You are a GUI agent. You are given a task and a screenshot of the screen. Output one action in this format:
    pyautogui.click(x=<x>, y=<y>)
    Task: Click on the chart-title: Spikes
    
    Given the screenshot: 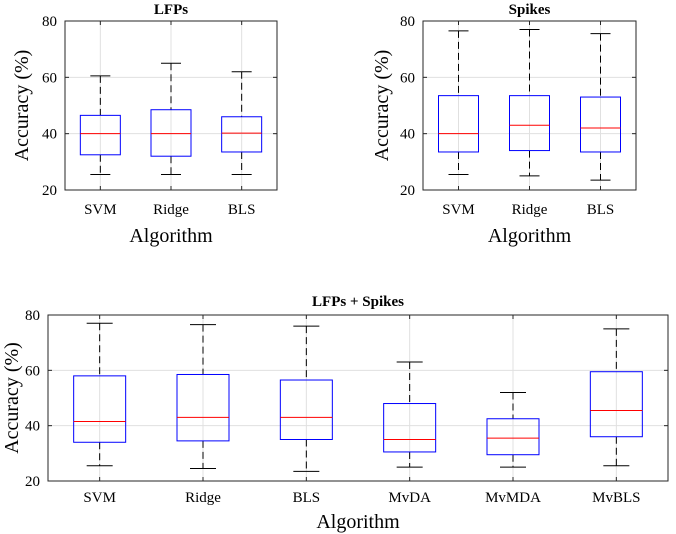 What is the action you would take?
    pyautogui.click(x=530, y=10)
    